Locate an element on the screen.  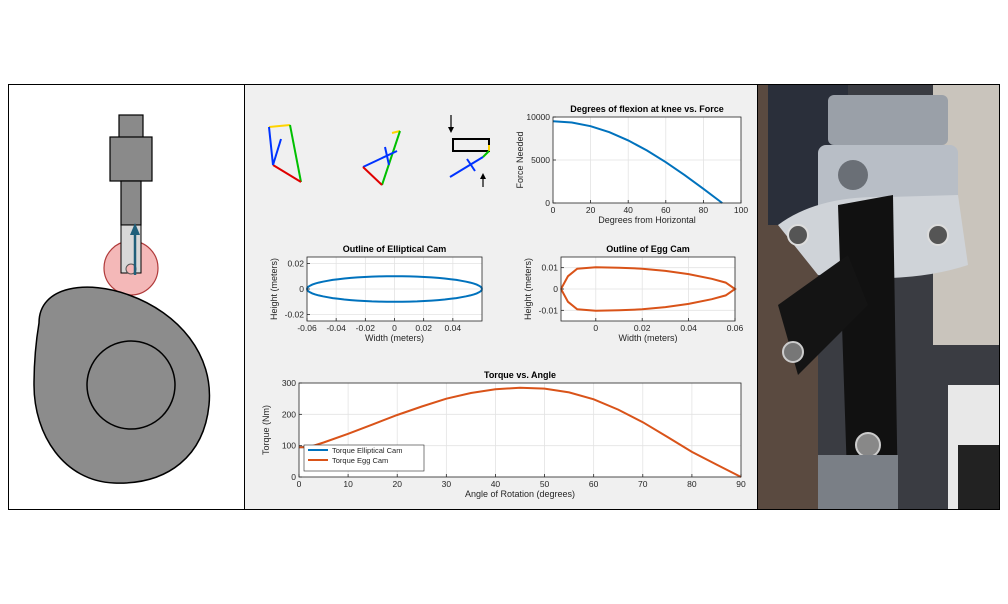
x-tick-label: 10 is located at coordinates (348, 484).